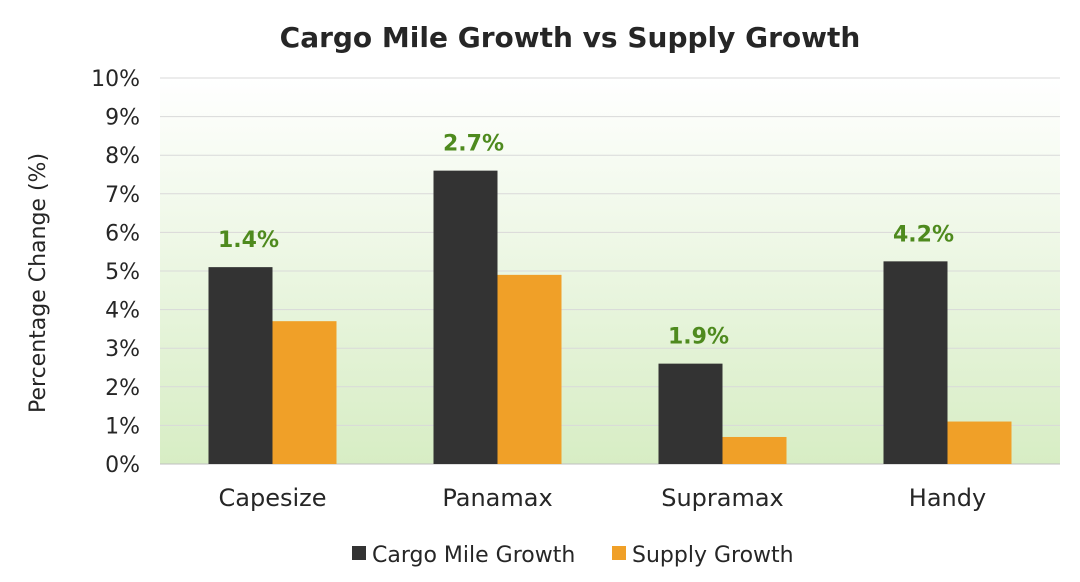  Describe the element at coordinates (122, 311) in the screenshot. I see `y-tick-label: 4%` at that location.